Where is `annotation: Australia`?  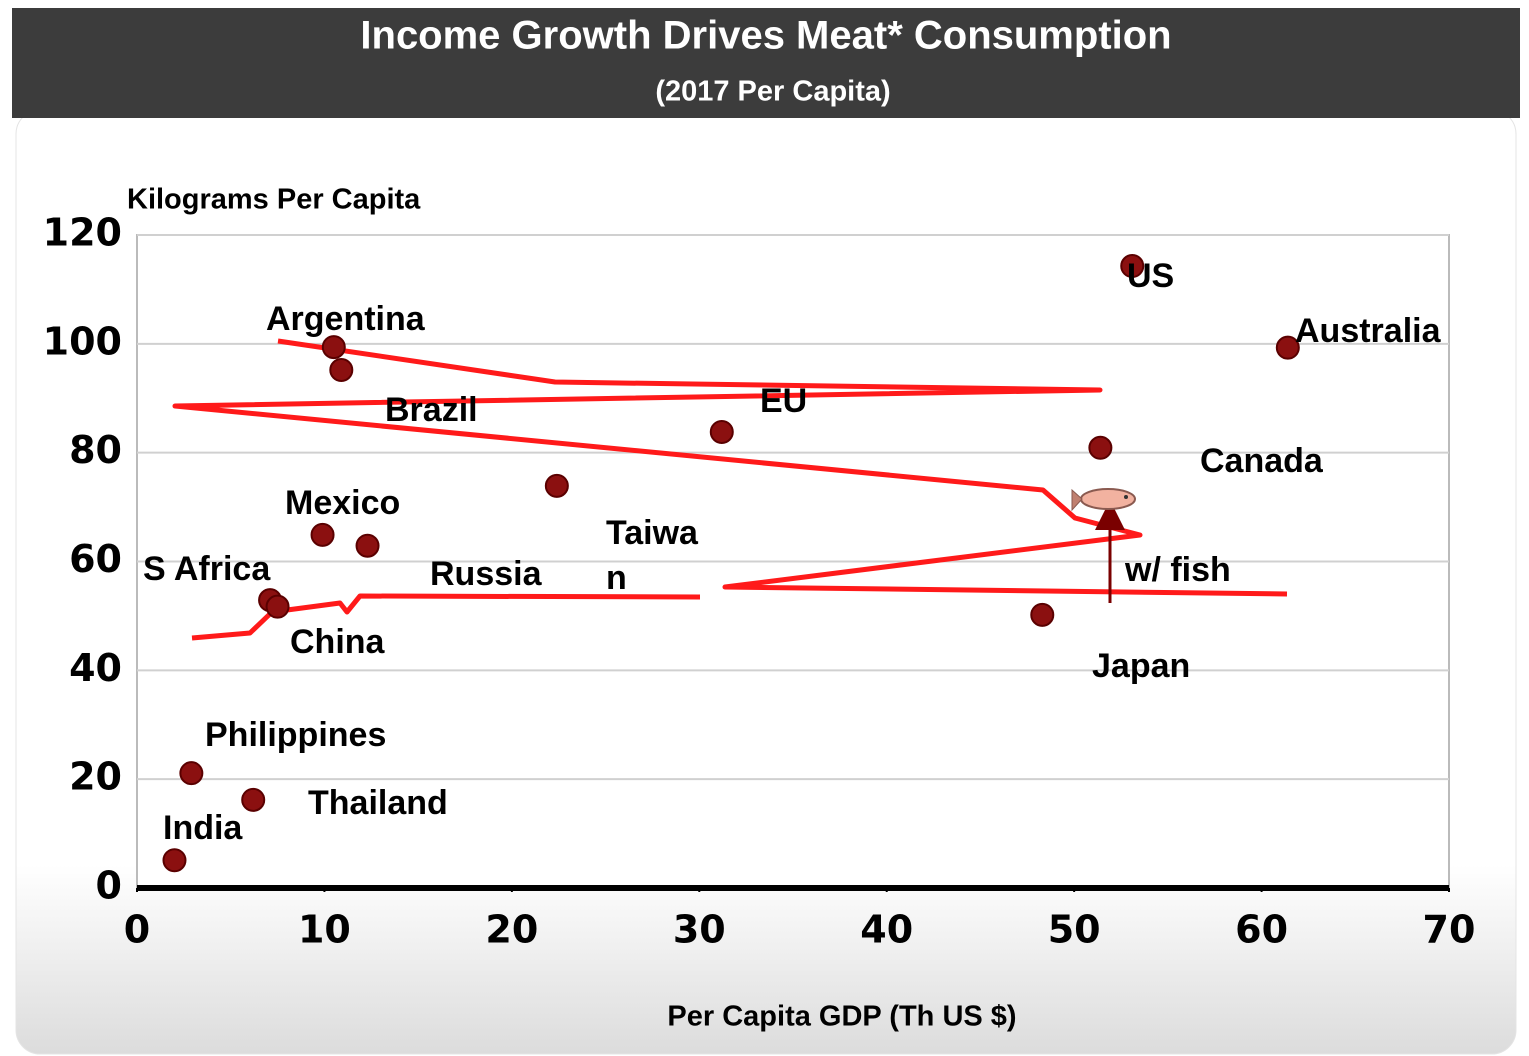 annotation: Australia is located at coordinates (1368, 331).